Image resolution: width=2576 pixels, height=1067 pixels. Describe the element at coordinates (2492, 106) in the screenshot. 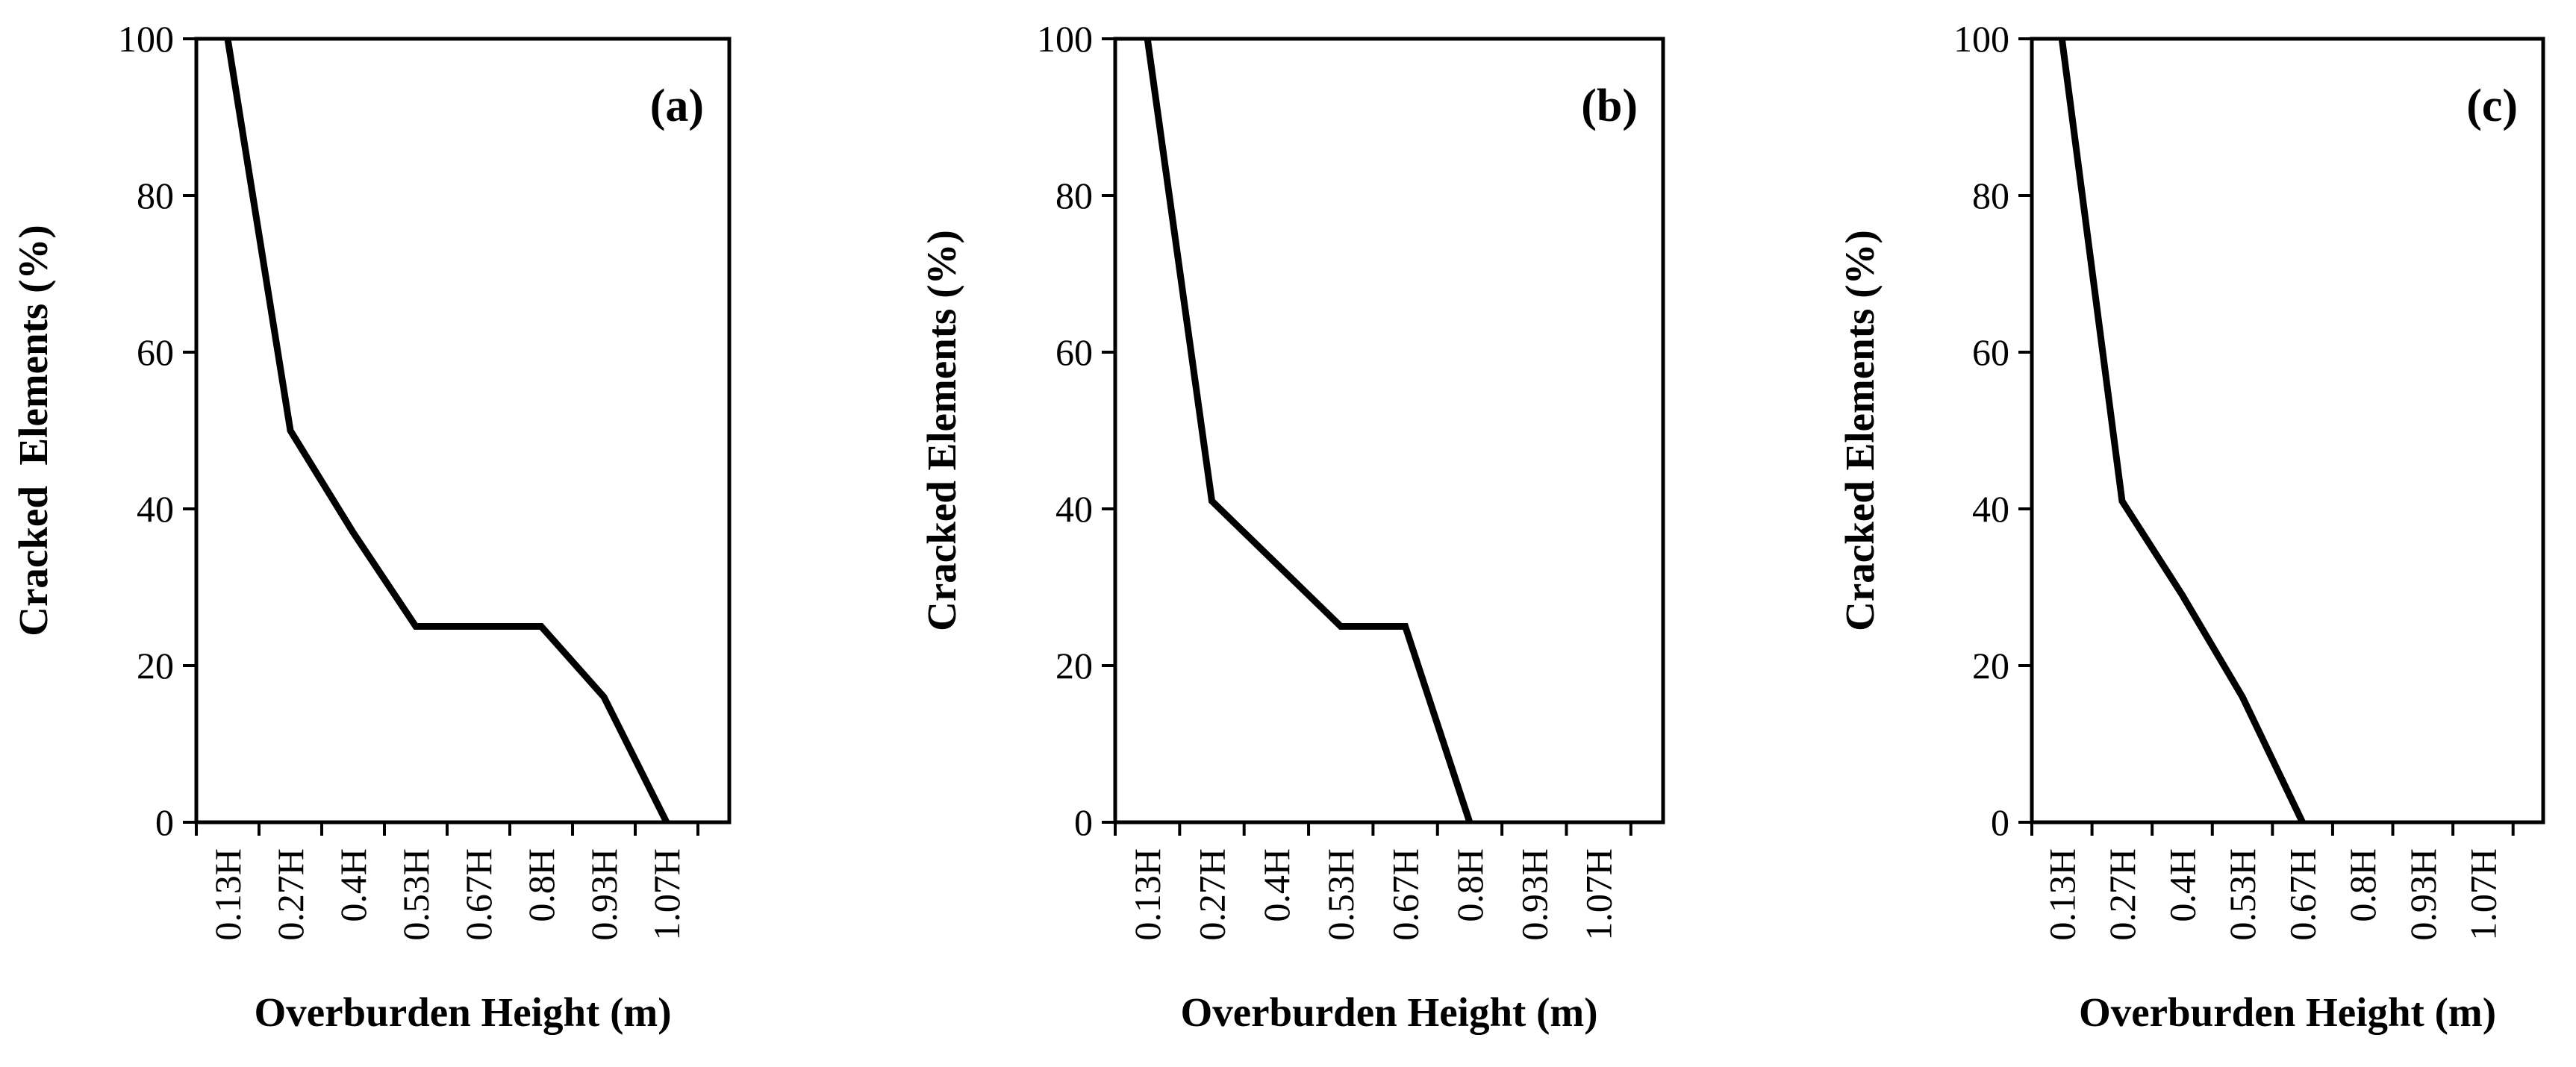

I see `panel-label: (c)` at that location.